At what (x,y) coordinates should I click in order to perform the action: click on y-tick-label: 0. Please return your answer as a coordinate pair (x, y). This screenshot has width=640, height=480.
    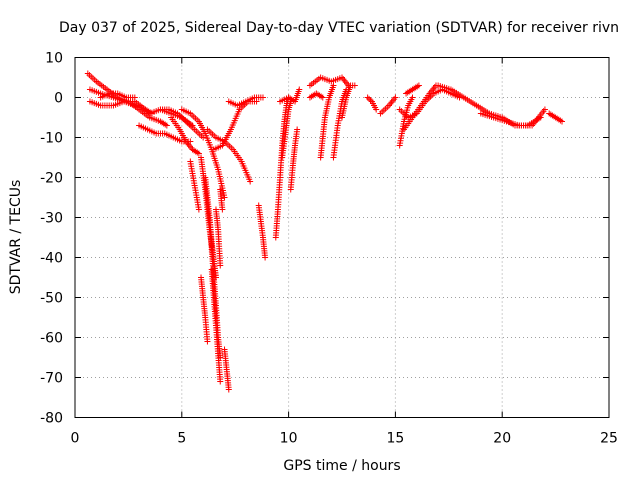
    Looking at the image, I should click on (58, 99).